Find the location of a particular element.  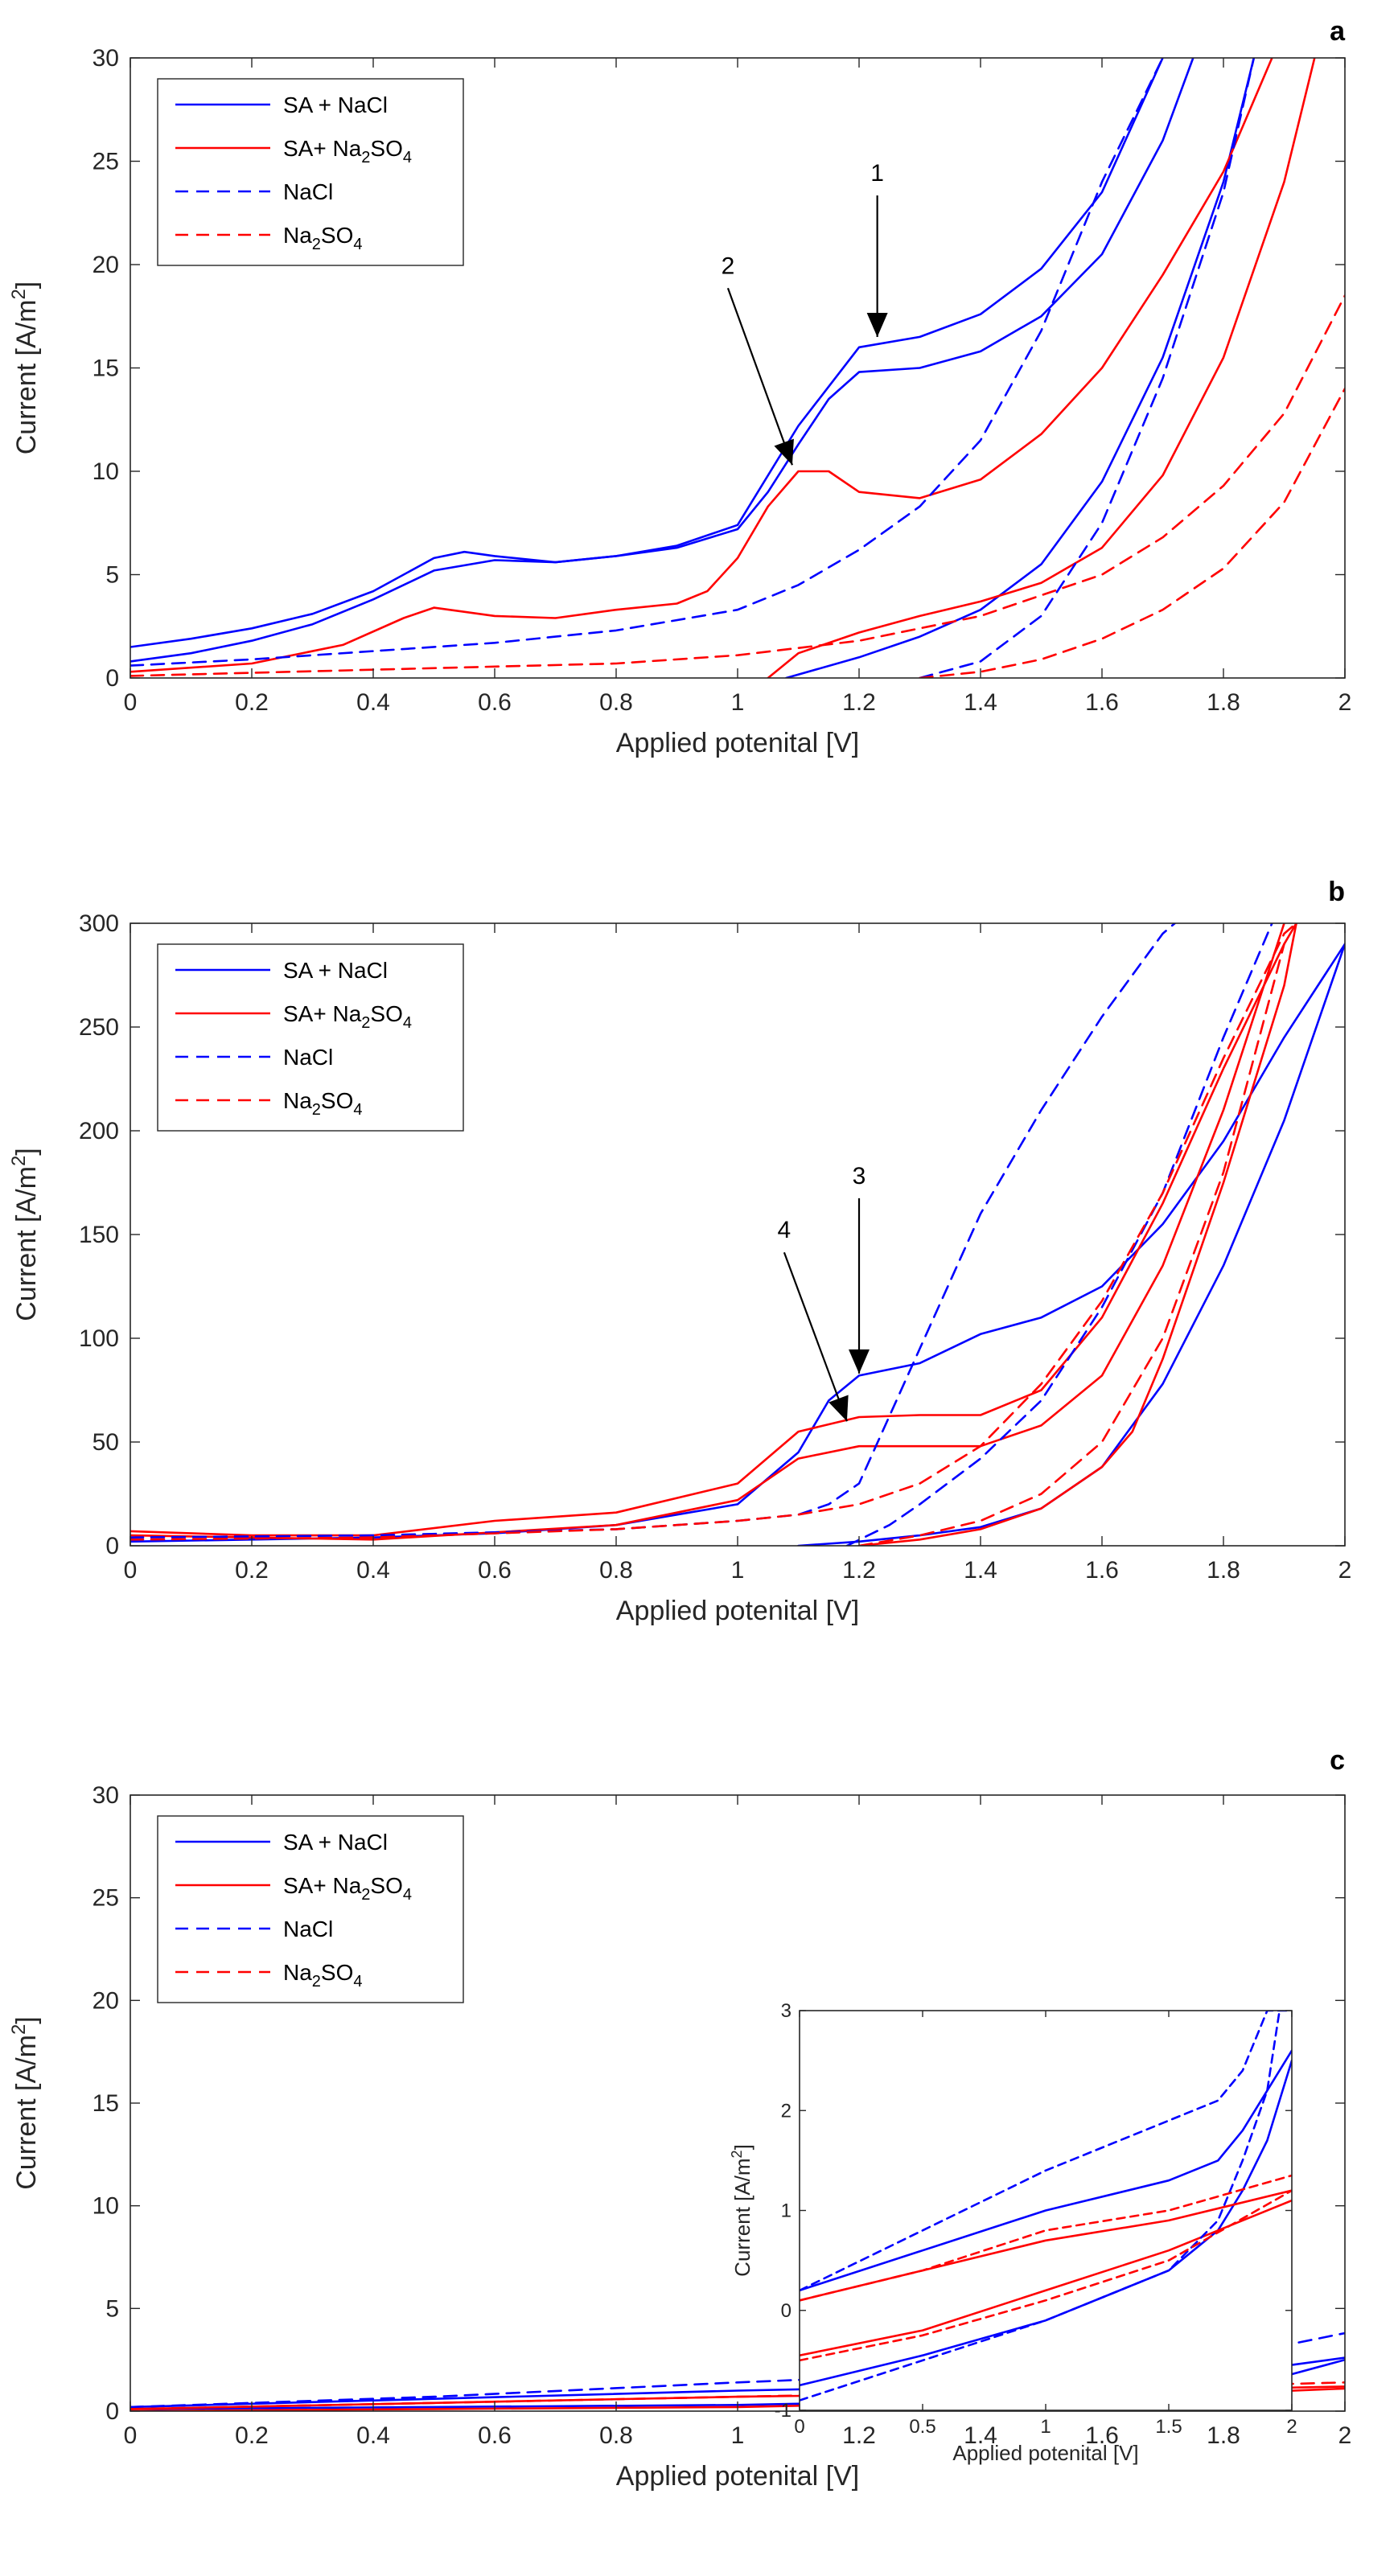

x-tick-label: 0.8 is located at coordinates (616, 702).